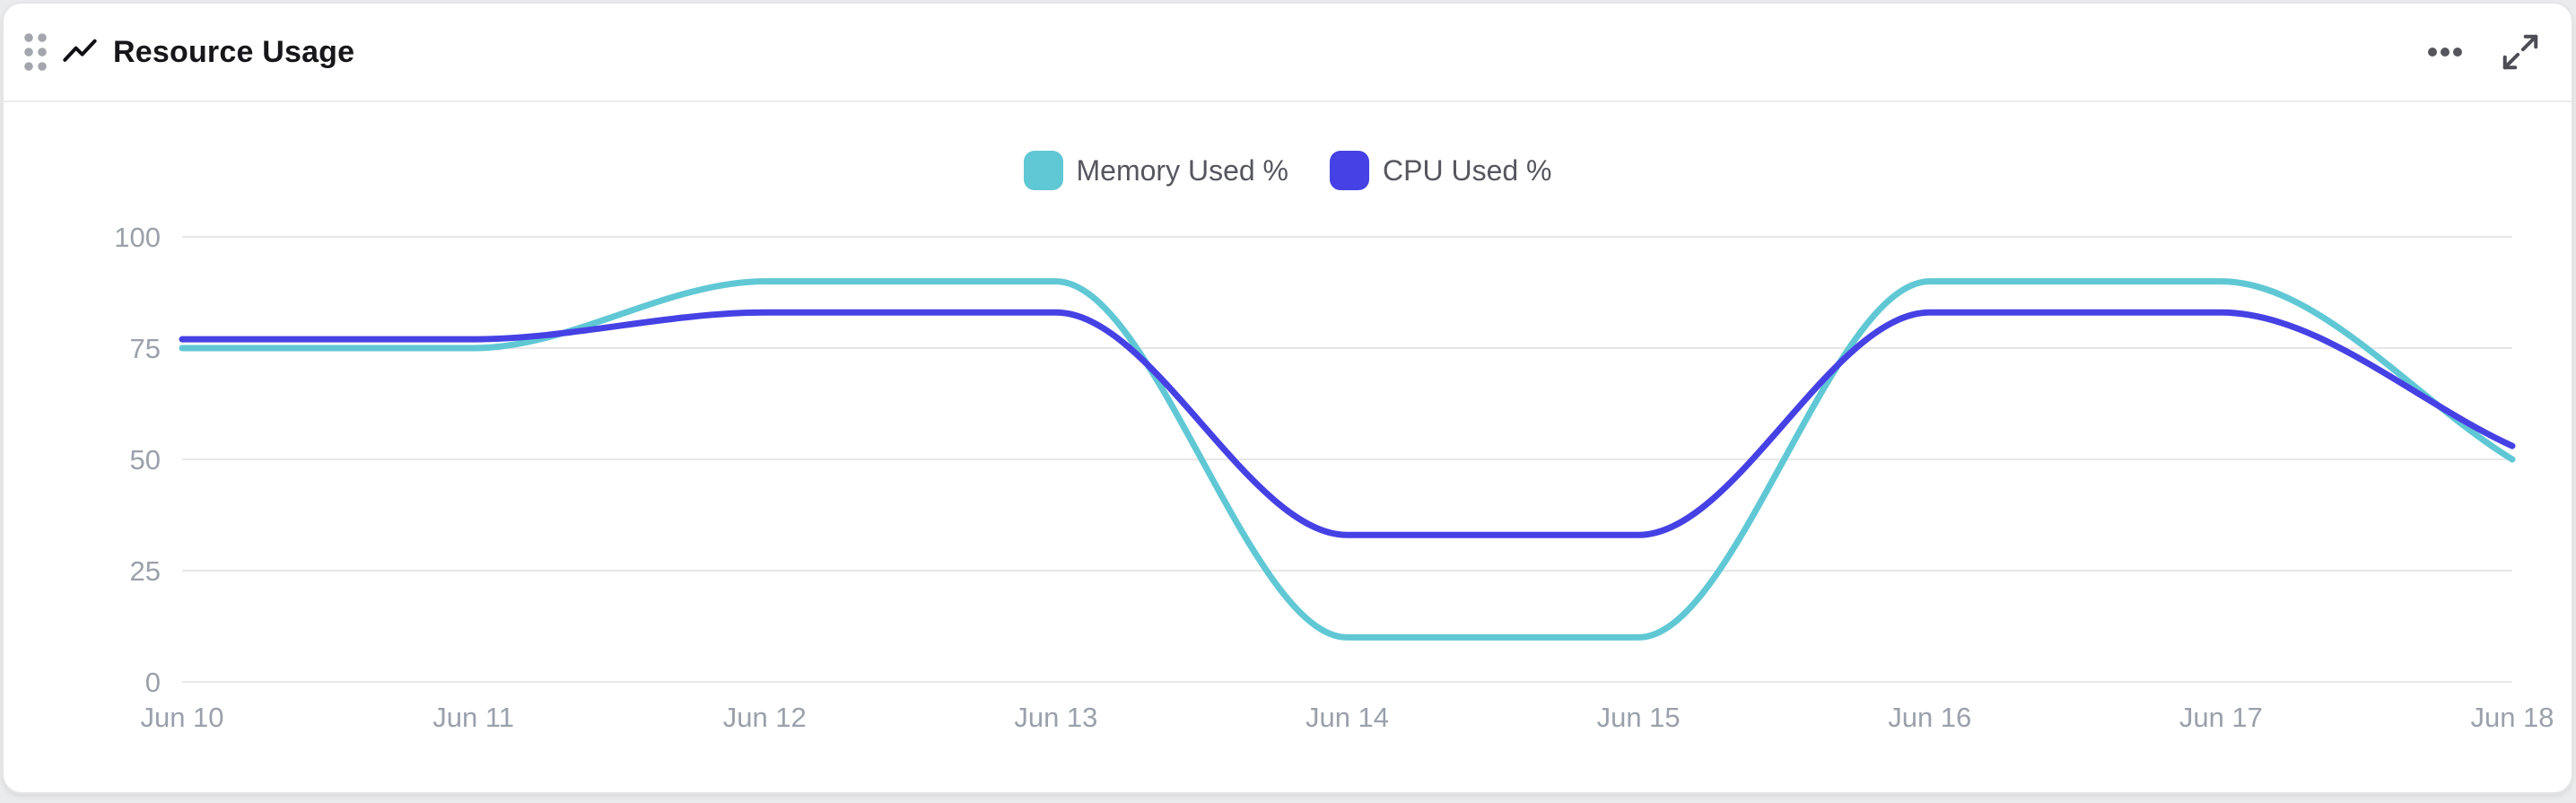 This screenshot has width=2576, height=803. I want to click on x-axis-tick-label: Jun 10, so click(181, 718).